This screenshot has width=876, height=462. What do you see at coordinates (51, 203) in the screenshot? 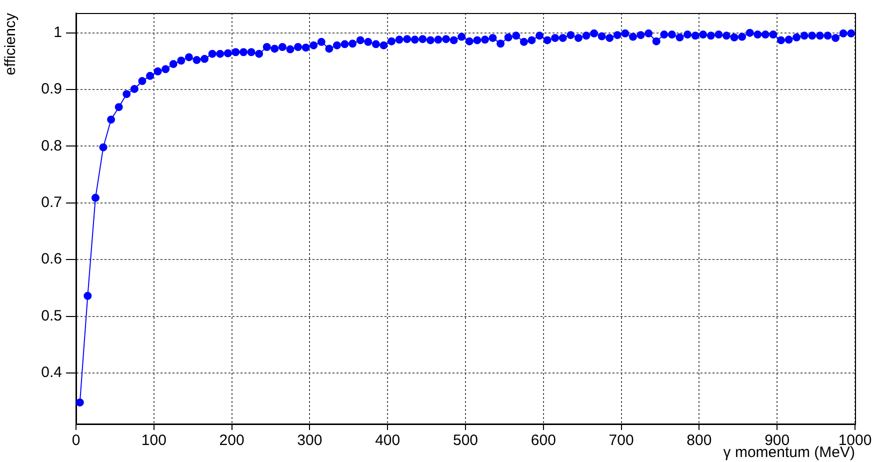
I see `y-tick-label: 0.7` at bounding box center [51, 203].